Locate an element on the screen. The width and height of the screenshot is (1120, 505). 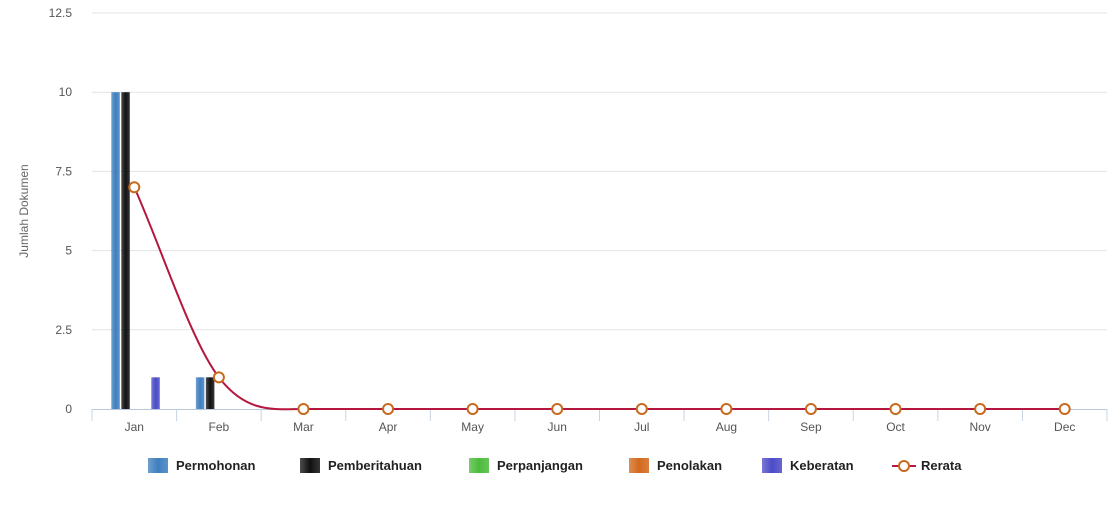
x-tick-label: Jun is located at coordinates (557, 427).